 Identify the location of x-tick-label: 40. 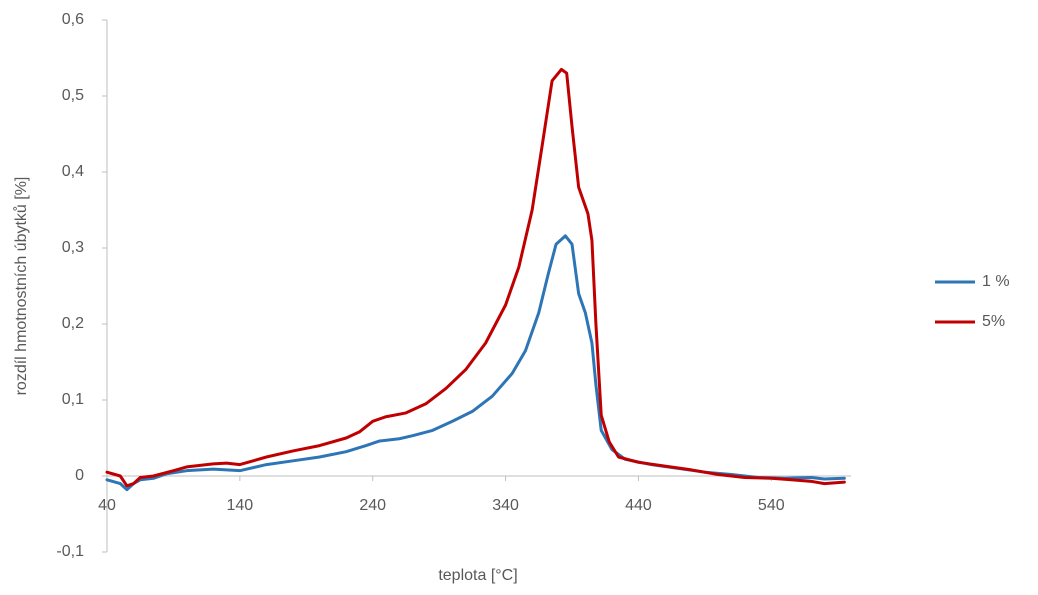
(107, 505).